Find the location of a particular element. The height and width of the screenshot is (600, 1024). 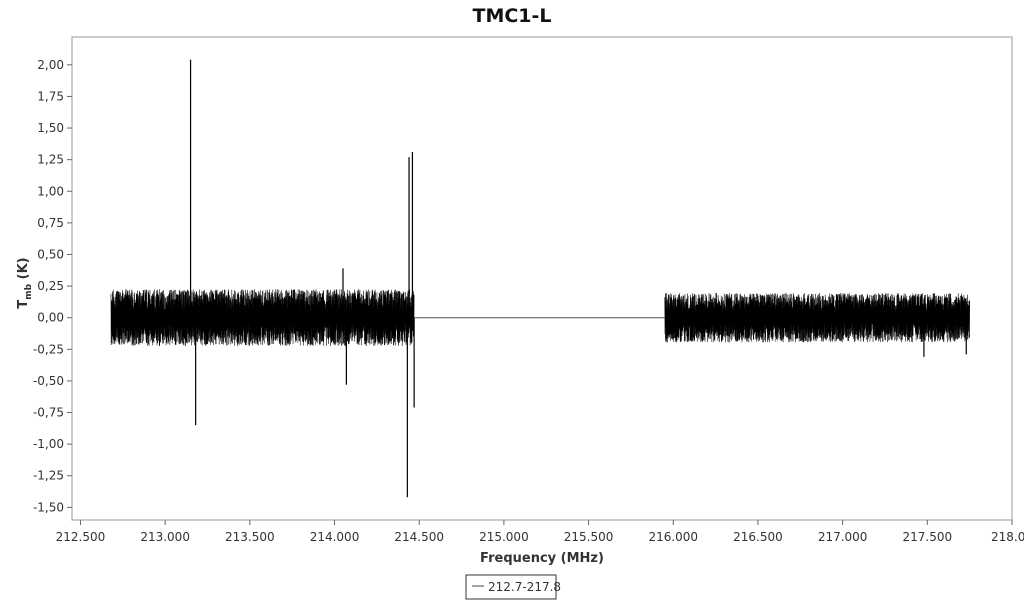

y-tick-label: 0,25 is located at coordinates (50, 286).